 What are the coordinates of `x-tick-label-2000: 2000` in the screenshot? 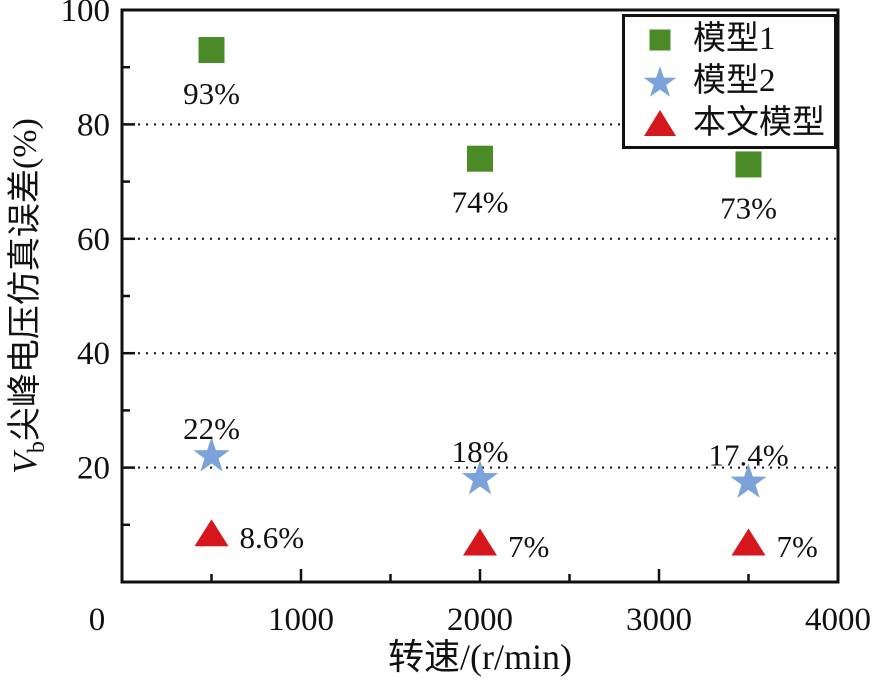 It's located at (480, 620).